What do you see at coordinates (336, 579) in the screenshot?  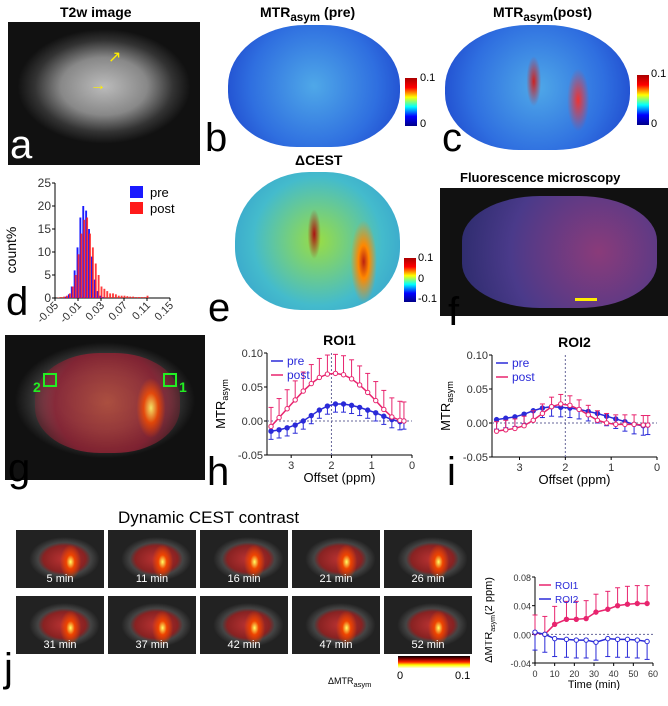 I see `frame-time-label: 21 min` at bounding box center [336, 579].